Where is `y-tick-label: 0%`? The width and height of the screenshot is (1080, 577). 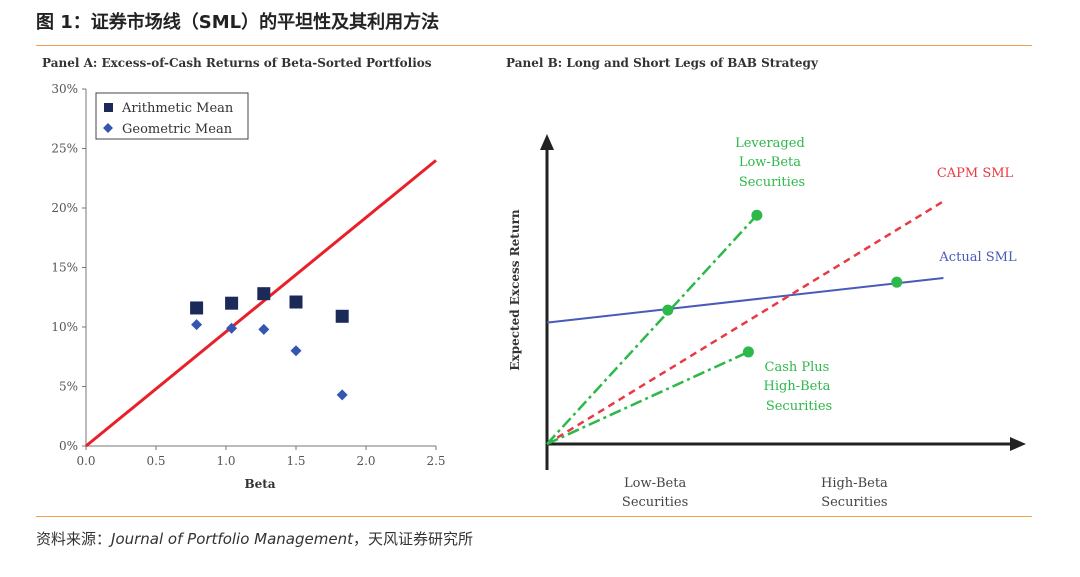 y-tick-label: 0% is located at coordinates (68, 446).